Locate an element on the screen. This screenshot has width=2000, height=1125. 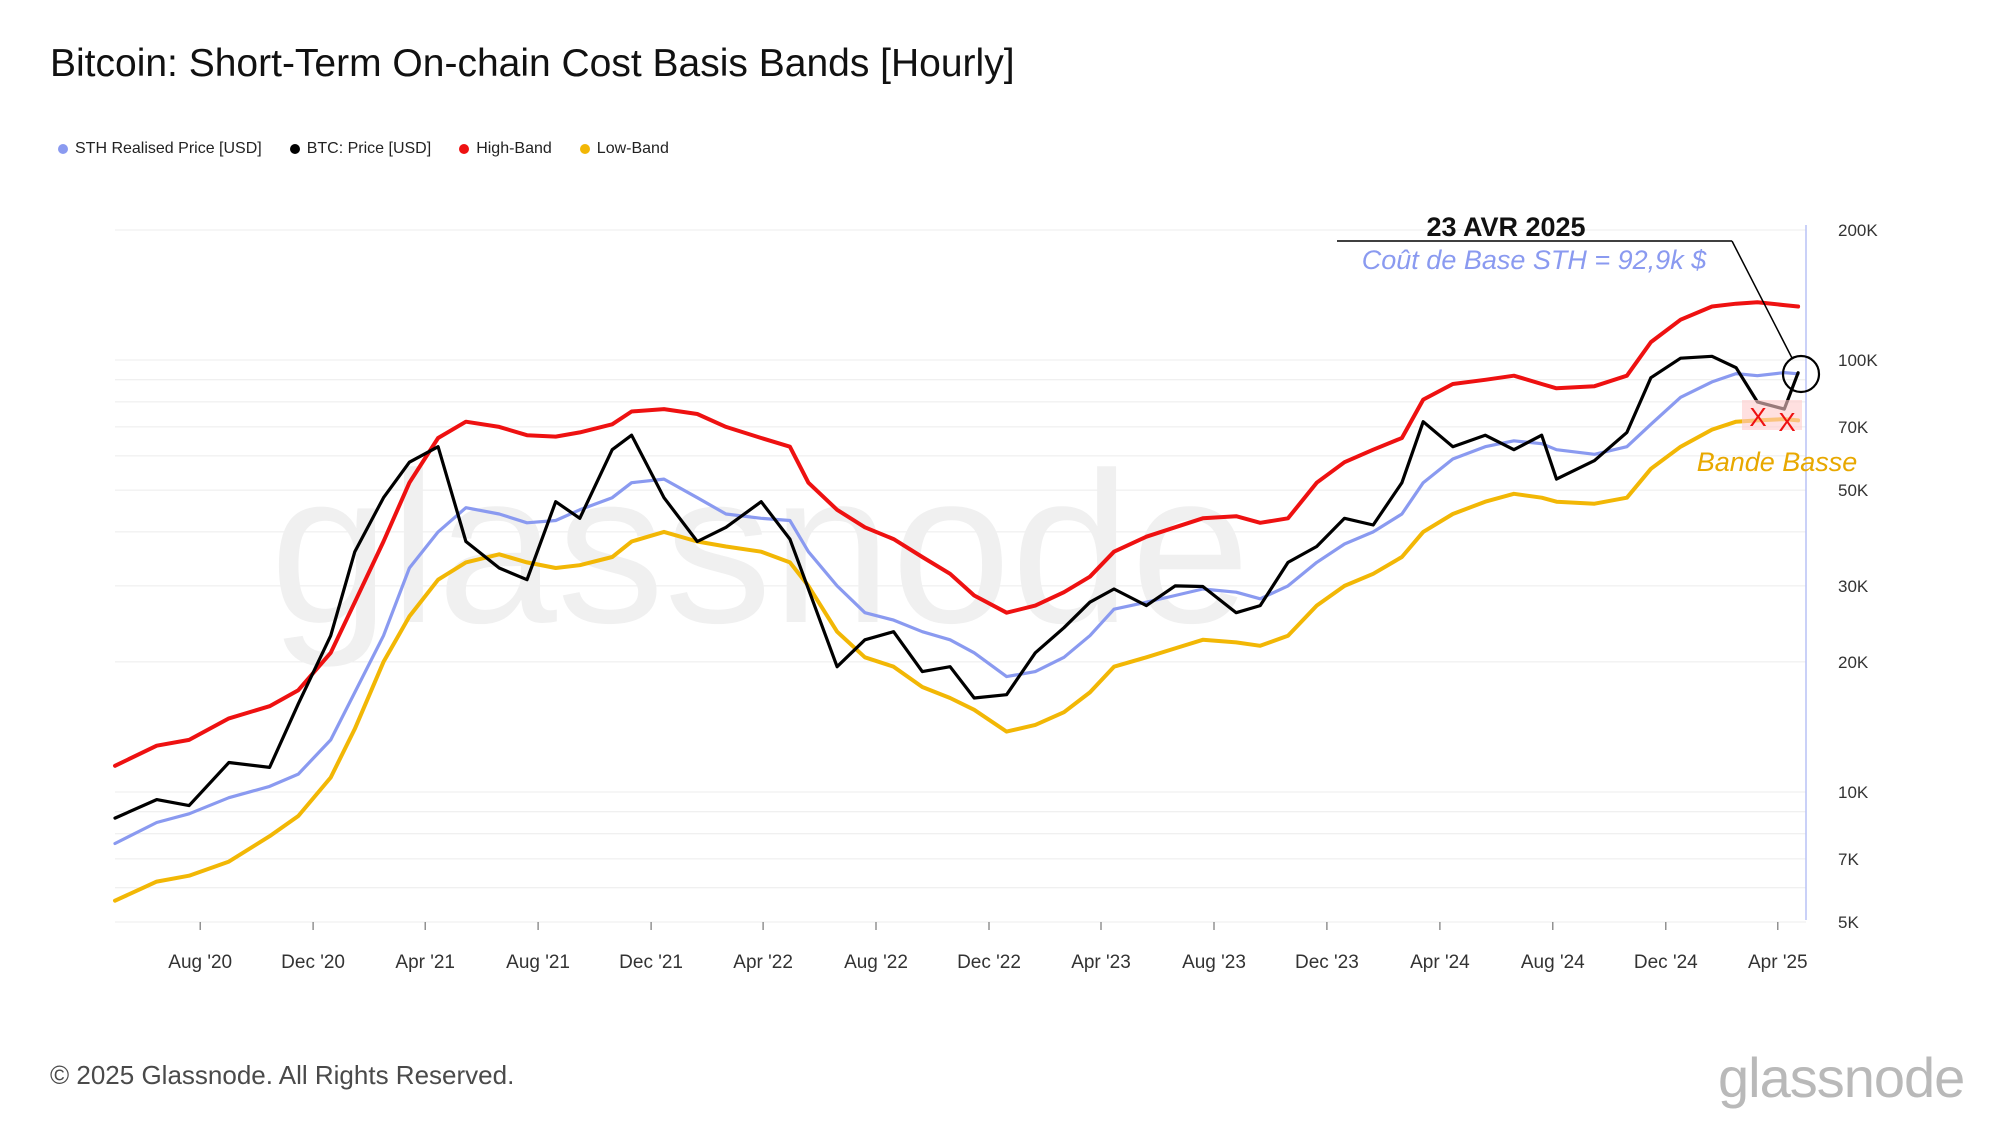
legend-dot-low-band is located at coordinates (584, 149).